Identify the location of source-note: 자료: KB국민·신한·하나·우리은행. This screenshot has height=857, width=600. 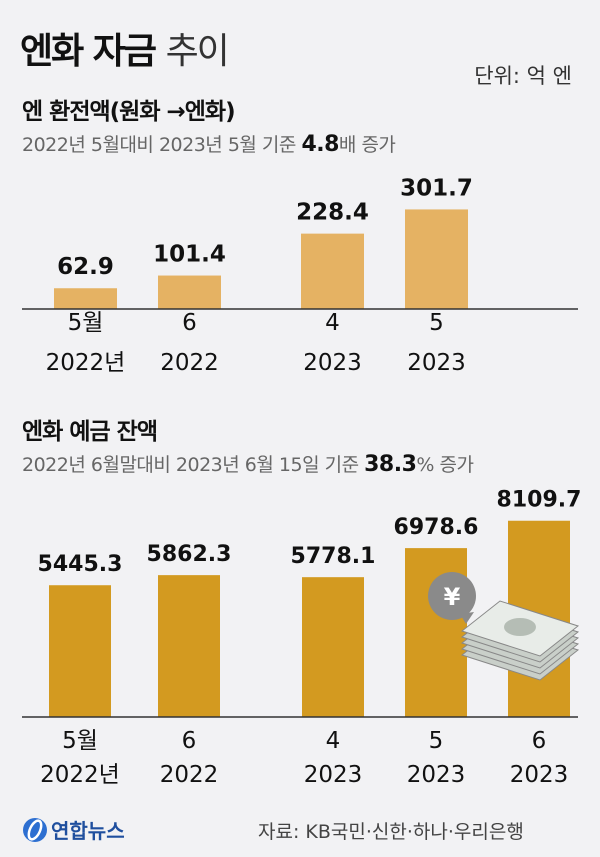
(391, 832).